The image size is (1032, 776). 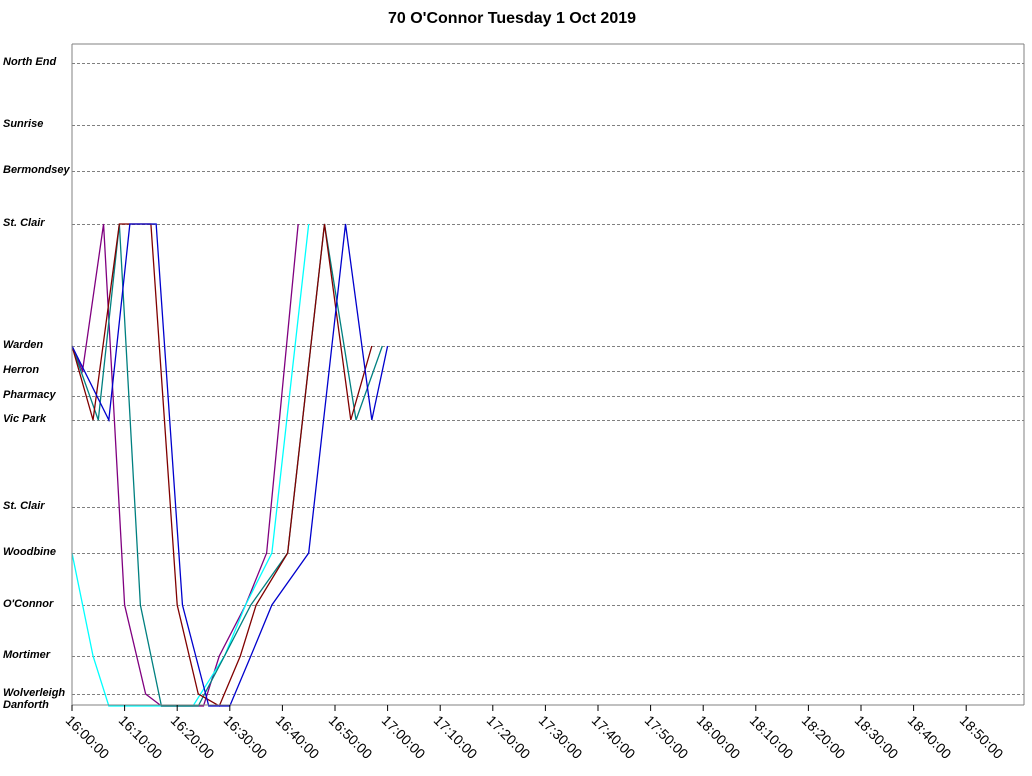 What do you see at coordinates (28, 604) in the screenshot?
I see `y-tick-label: O'Connor` at bounding box center [28, 604].